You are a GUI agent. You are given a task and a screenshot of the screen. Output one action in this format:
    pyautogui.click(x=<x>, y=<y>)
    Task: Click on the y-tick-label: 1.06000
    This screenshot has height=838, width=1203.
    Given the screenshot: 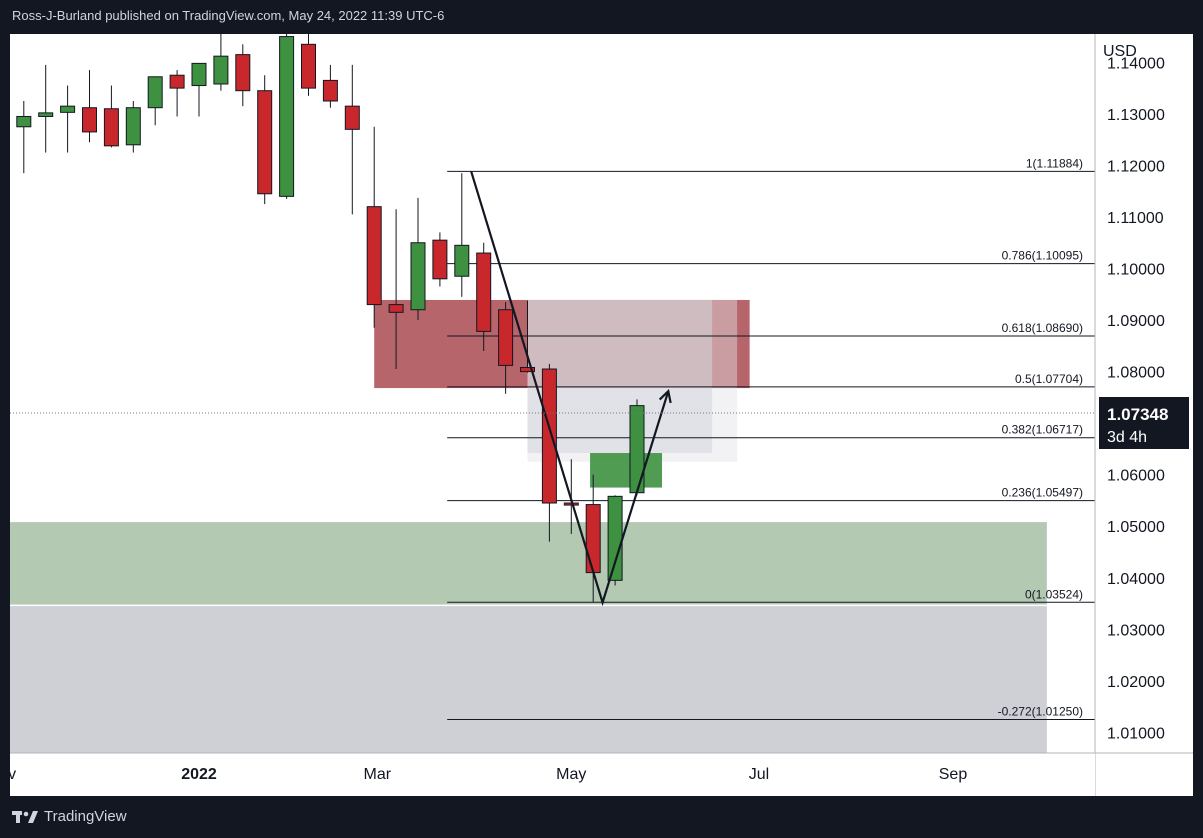 What is the action you would take?
    pyautogui.click(x=1136, y=476)
    